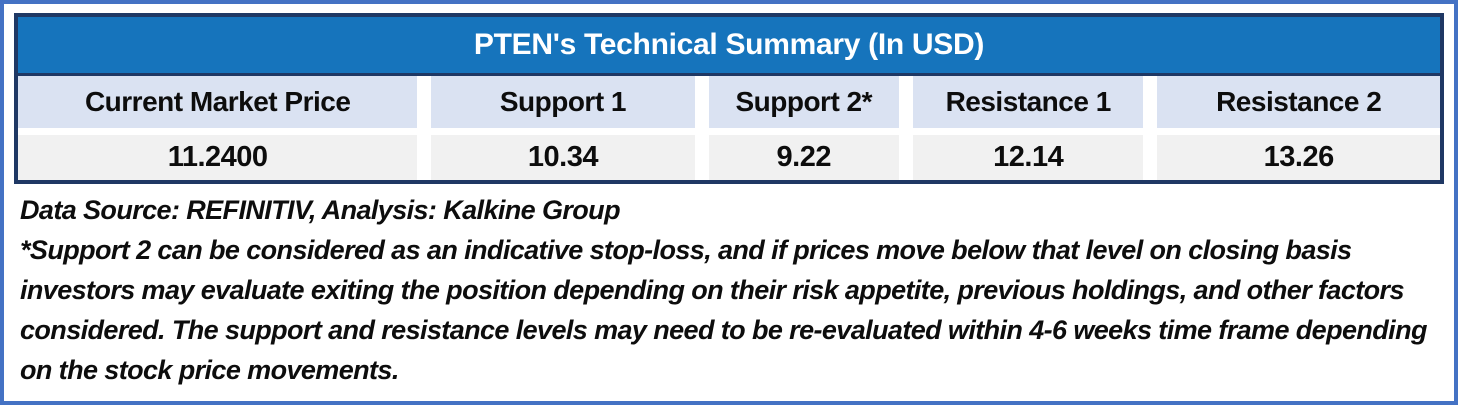 The image size is (1458, 405). Describe the element at coordinates (1028, 157) in the screenshot. I see `value-resistance-1: 12.14` at that location.